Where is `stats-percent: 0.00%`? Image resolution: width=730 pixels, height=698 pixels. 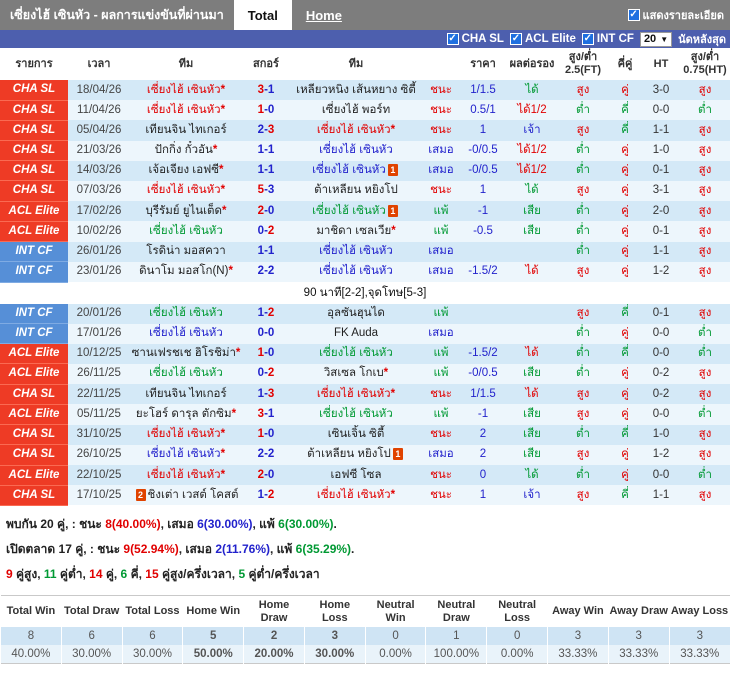
stats-percent: 0.00% is located at coordinates (517, 654).